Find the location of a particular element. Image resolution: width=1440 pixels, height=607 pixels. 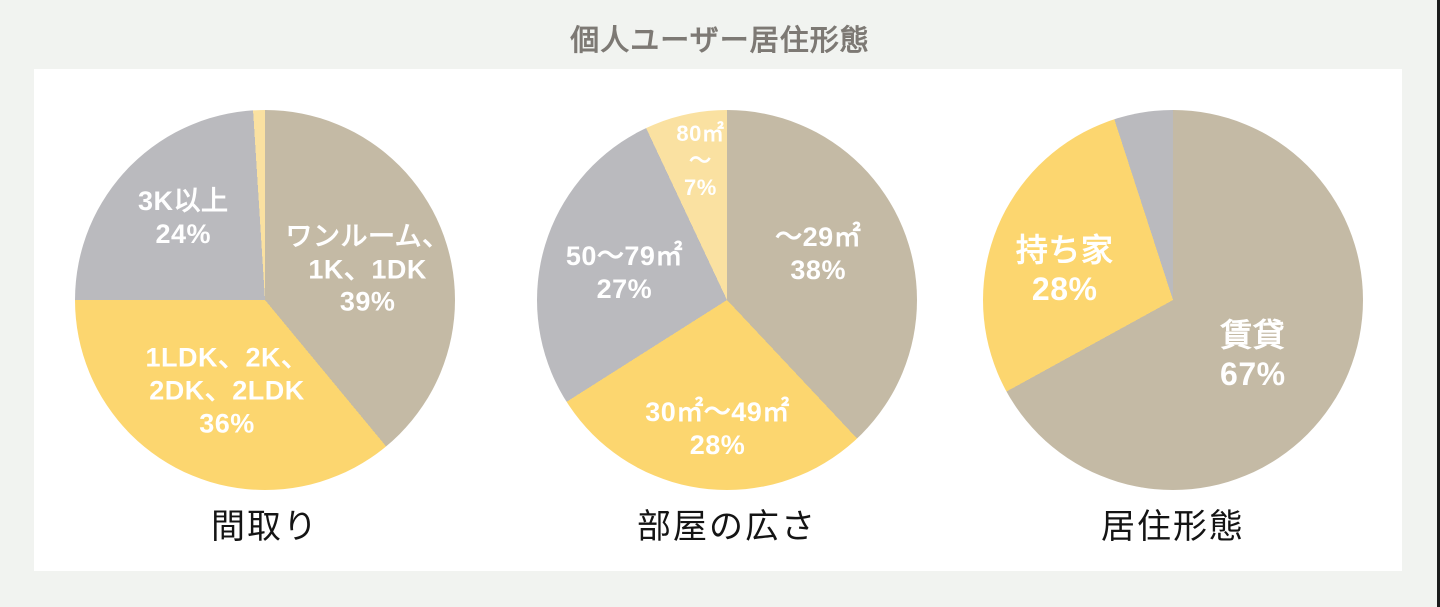

screen-right-edge is located at coordinates (1438, 303).